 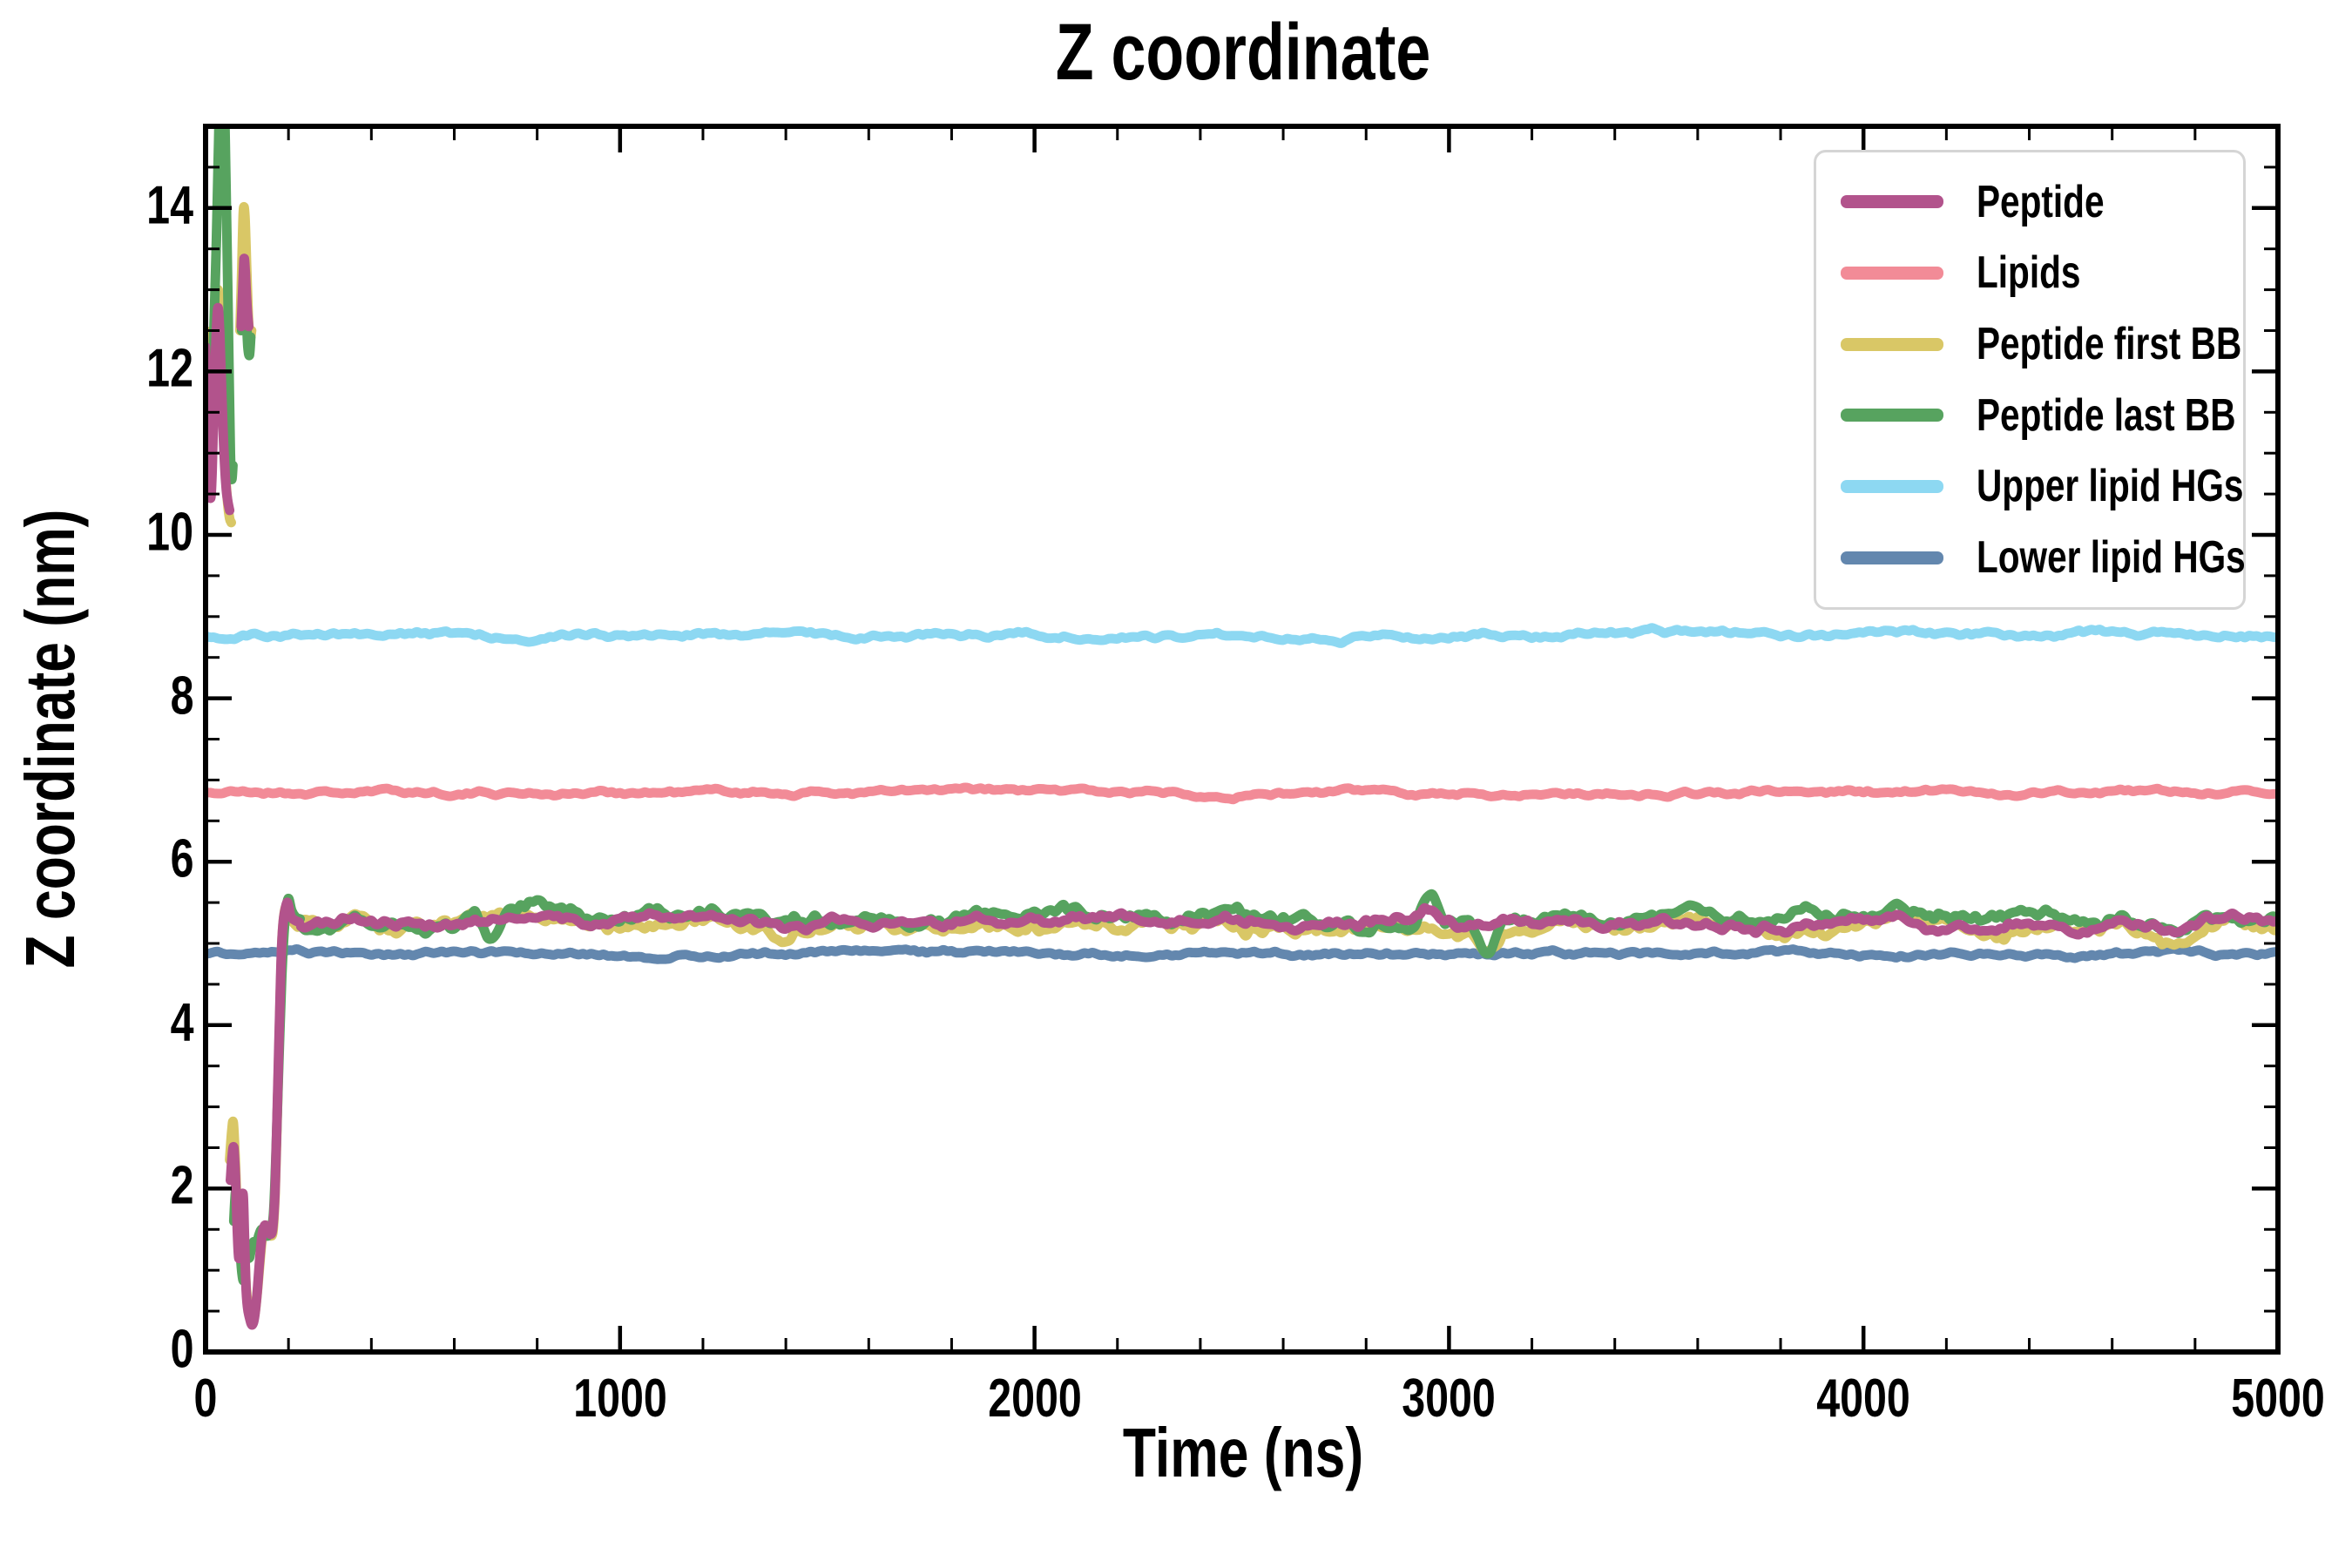 I want to click on legend-swatch-peptide-last-bb, so click(x=1892, y=415).